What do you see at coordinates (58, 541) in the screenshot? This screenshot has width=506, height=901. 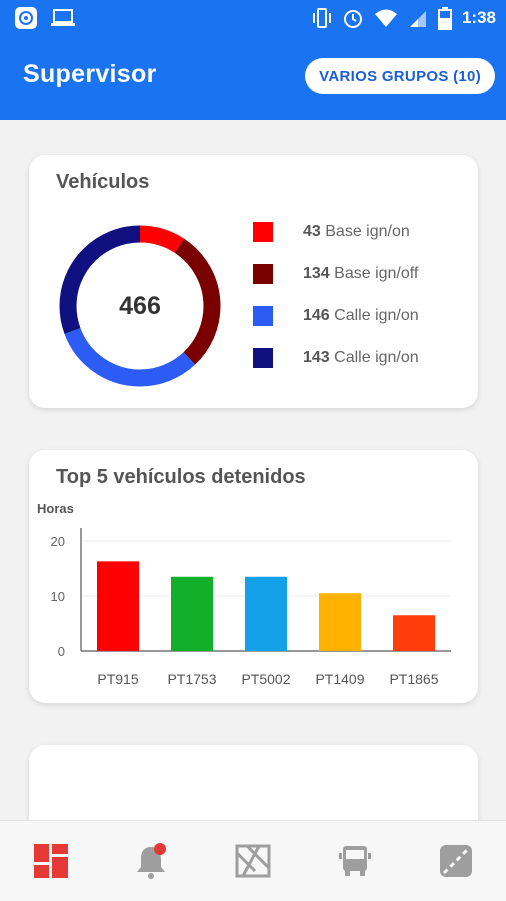 I see `y-tick-label: 20` at bounding box center [58, 541].